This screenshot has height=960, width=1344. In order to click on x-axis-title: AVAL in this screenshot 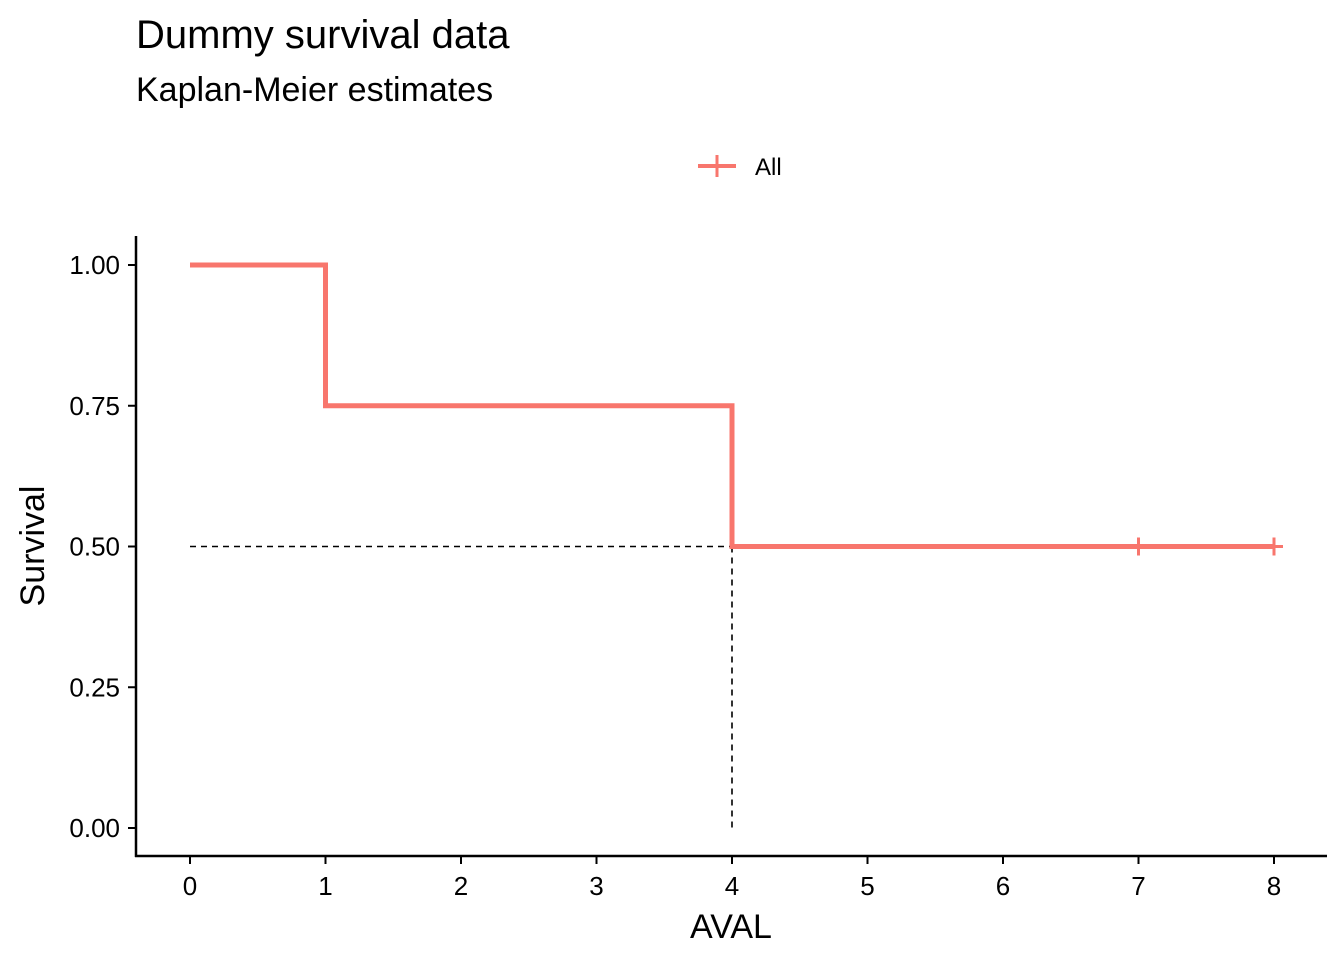, I will do `click(731, 927)`.